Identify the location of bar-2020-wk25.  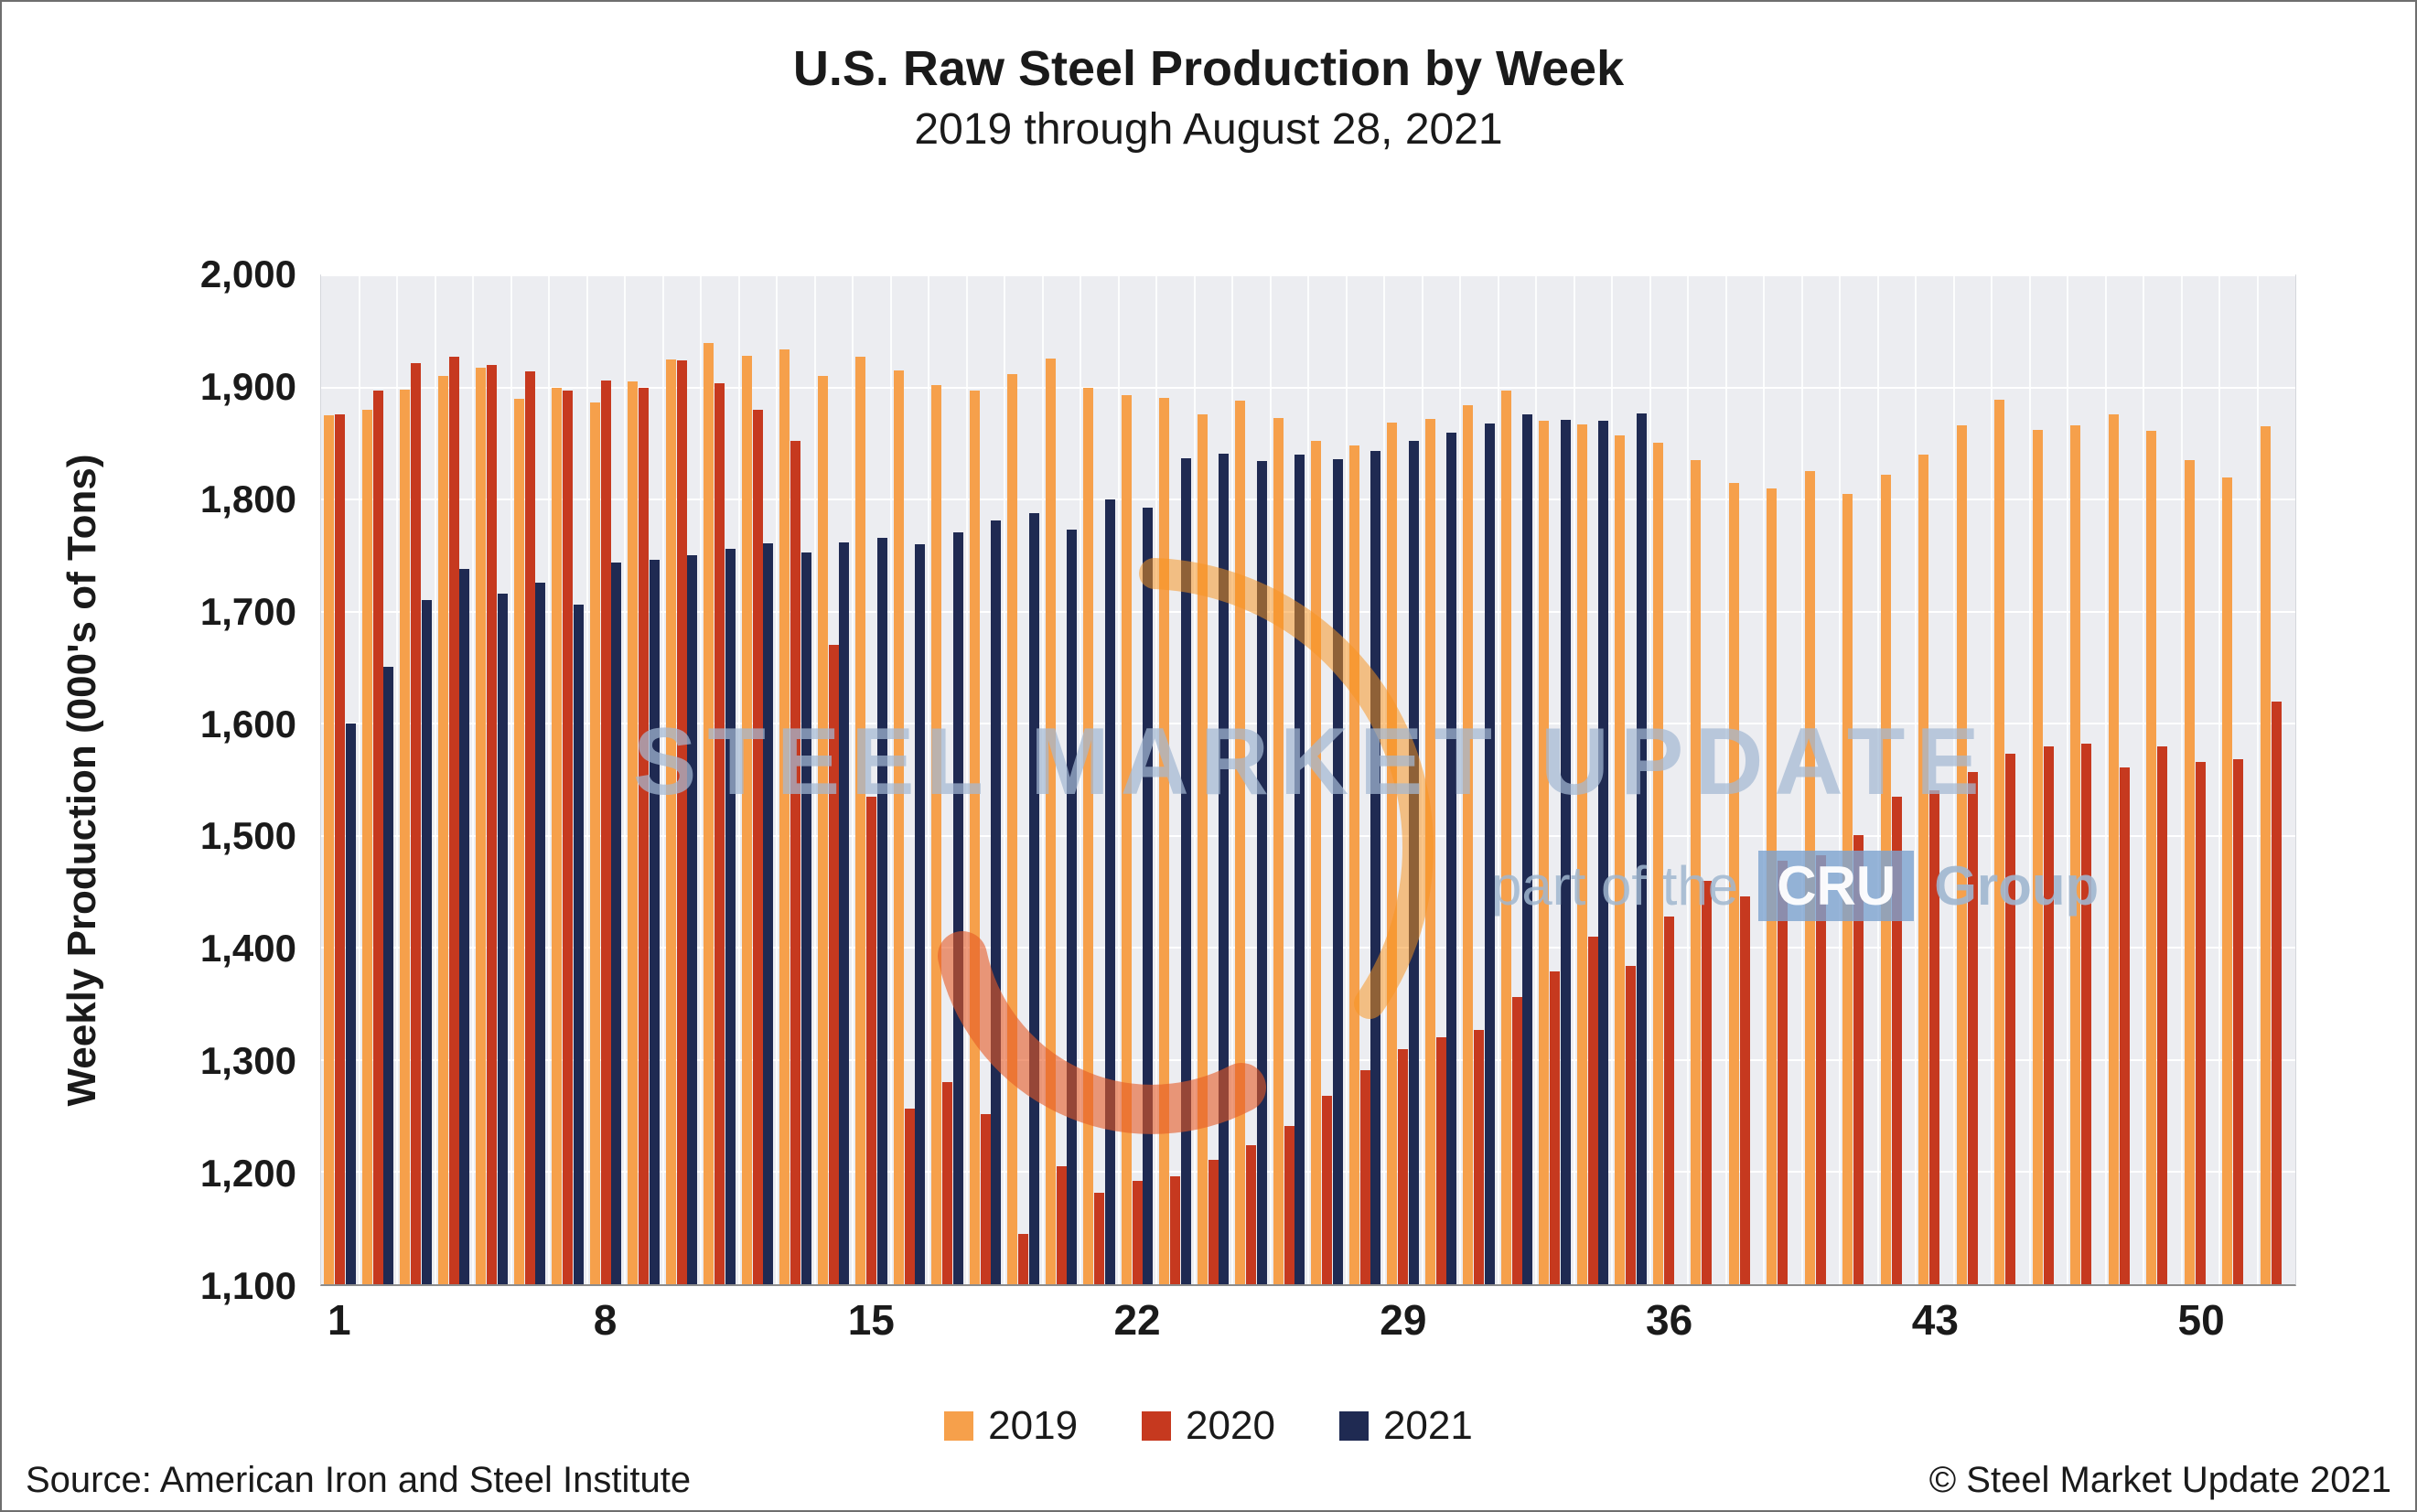
(1251, 1214).